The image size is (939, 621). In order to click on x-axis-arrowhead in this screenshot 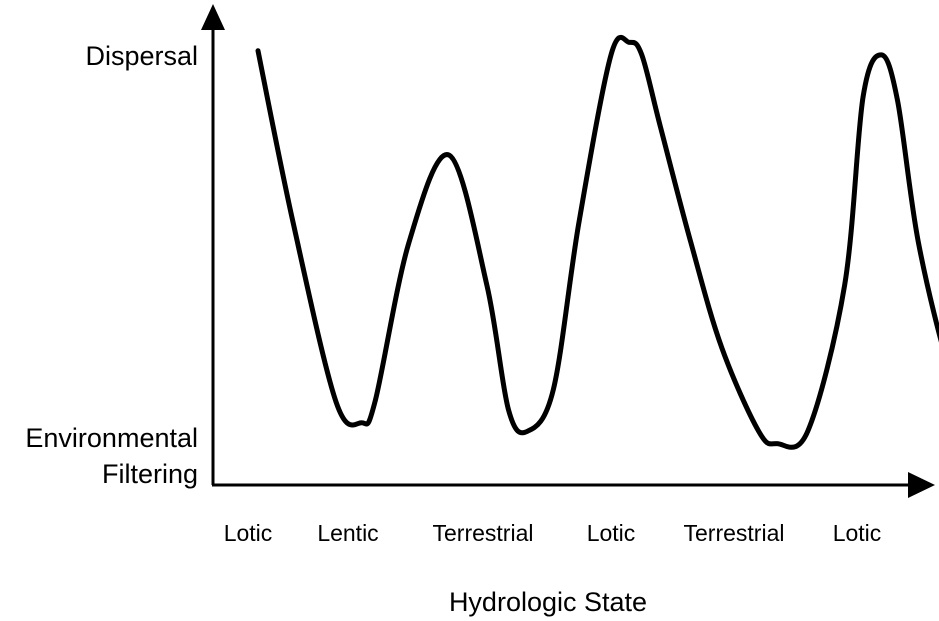, I will do `click(921, 485)`.